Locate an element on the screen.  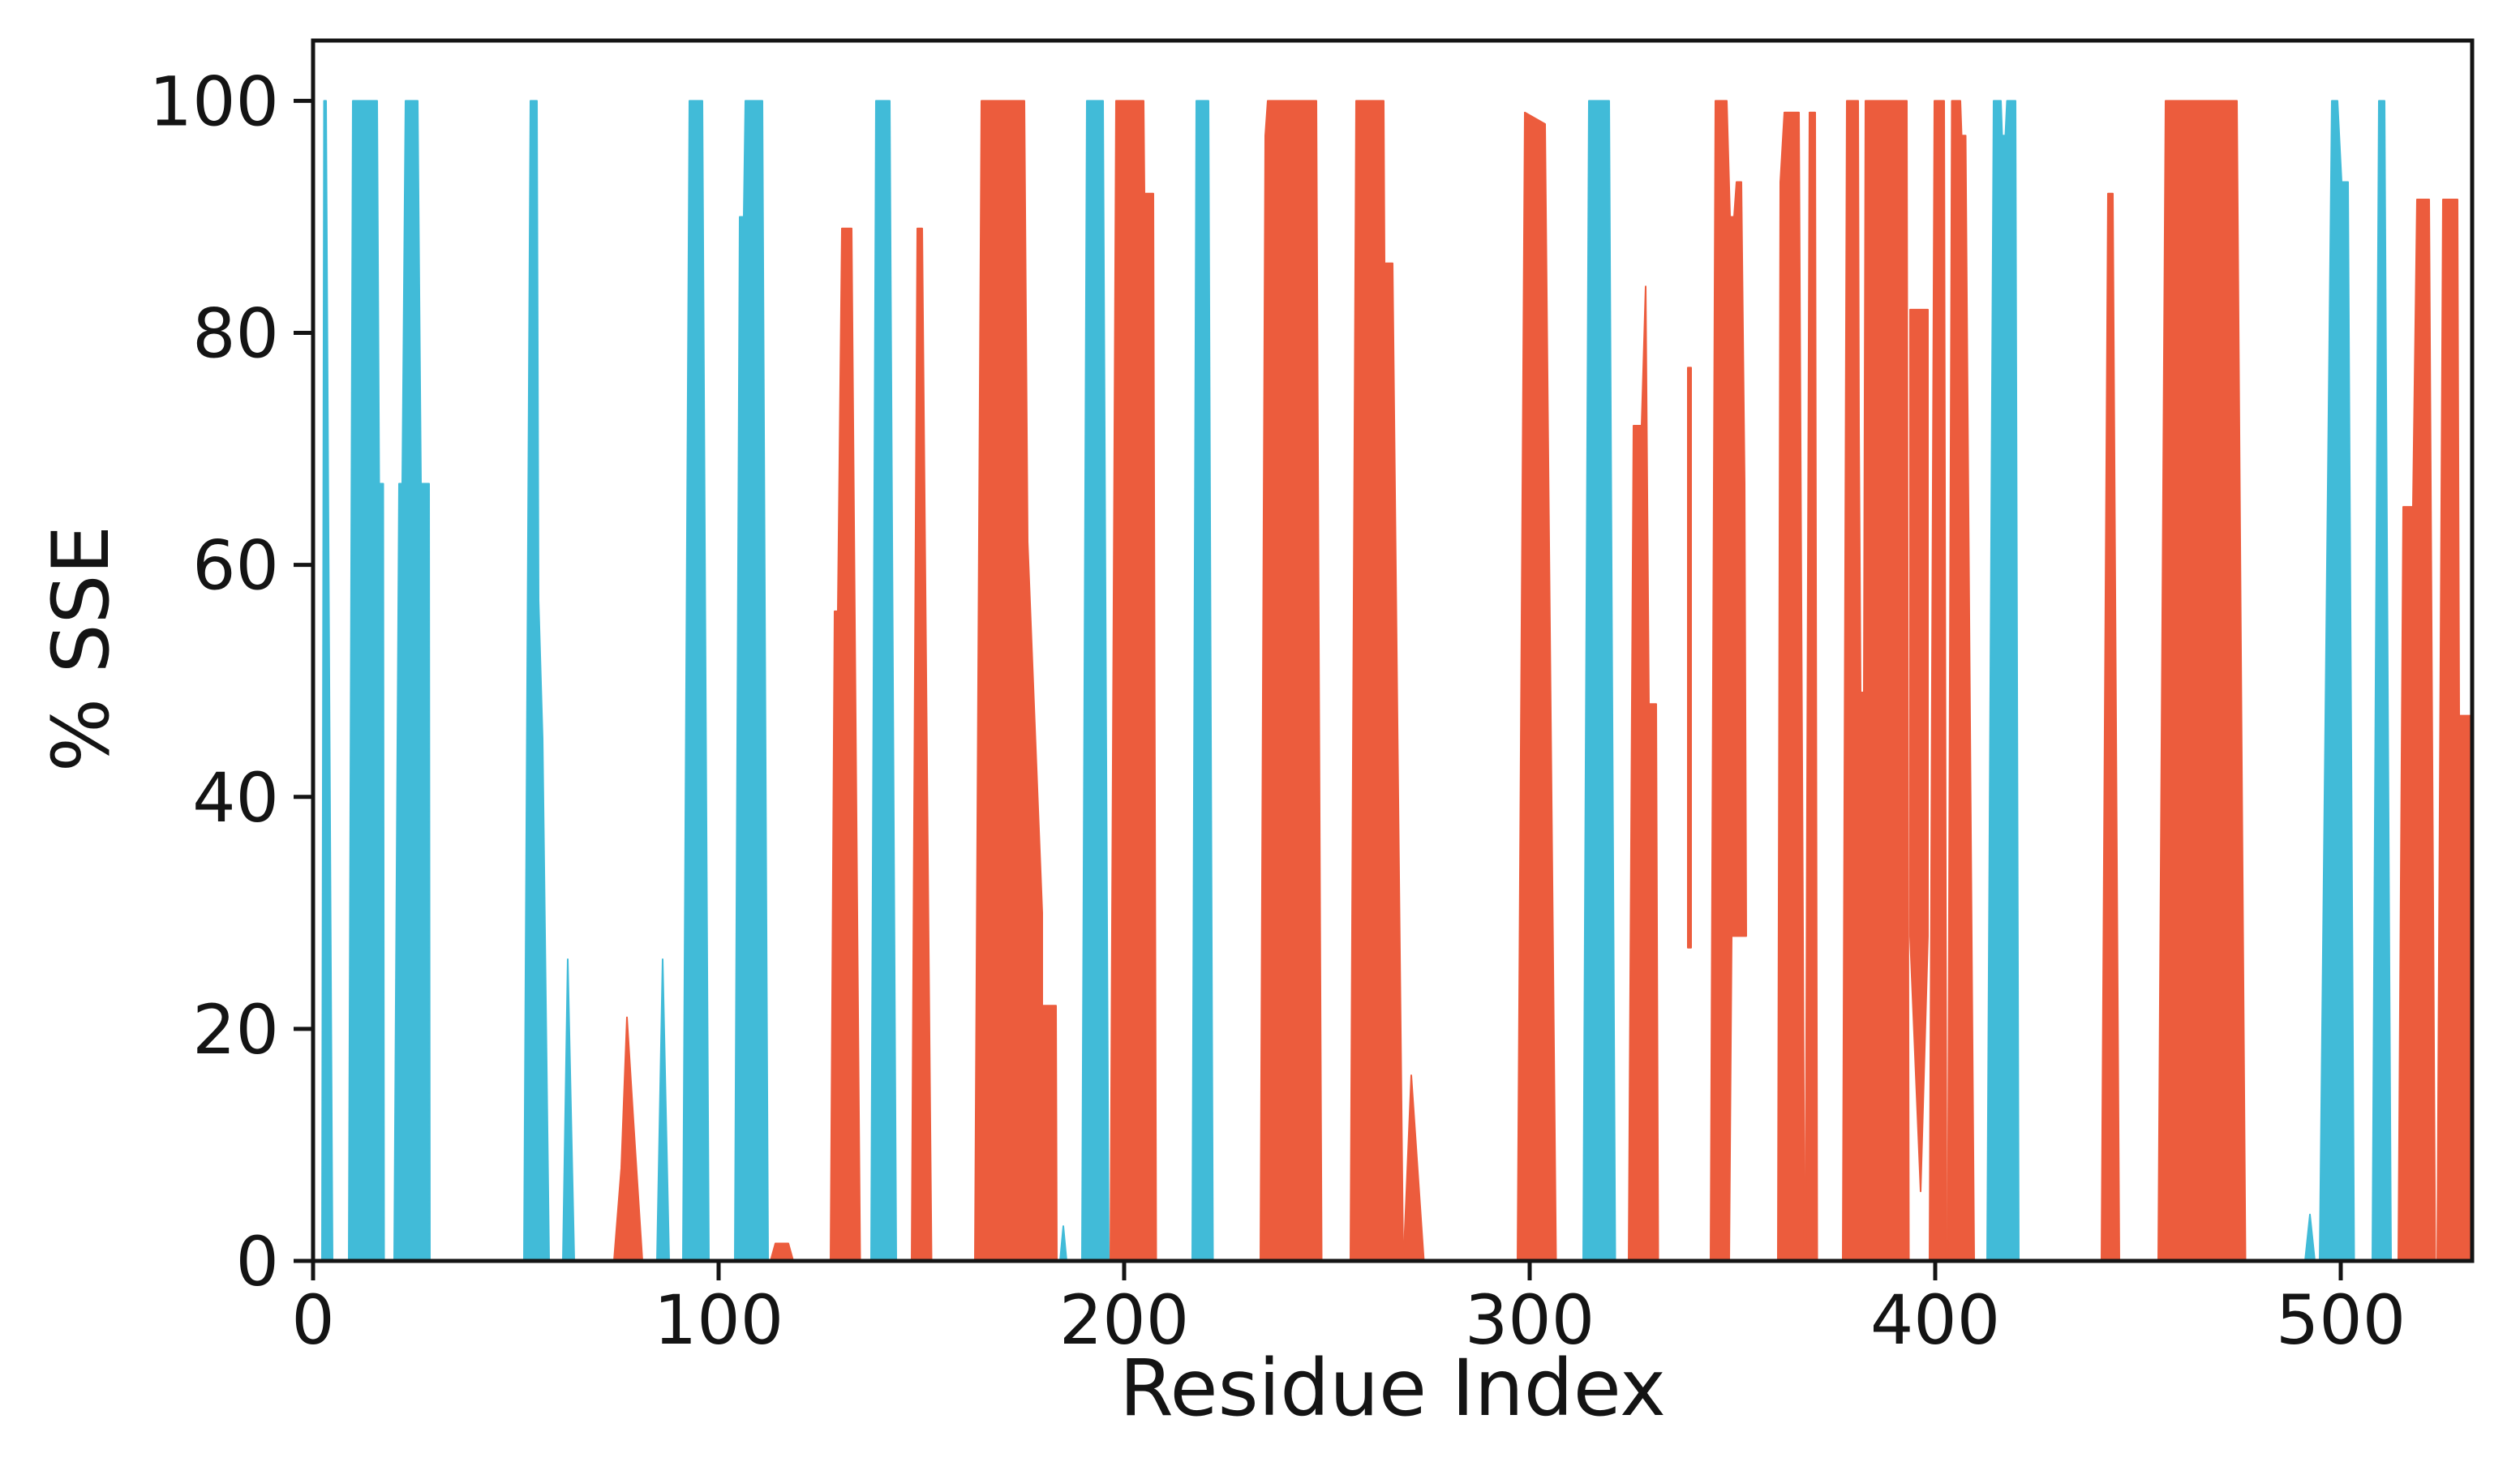
y-tick-label: 60 is located at coordinates (236, 566).